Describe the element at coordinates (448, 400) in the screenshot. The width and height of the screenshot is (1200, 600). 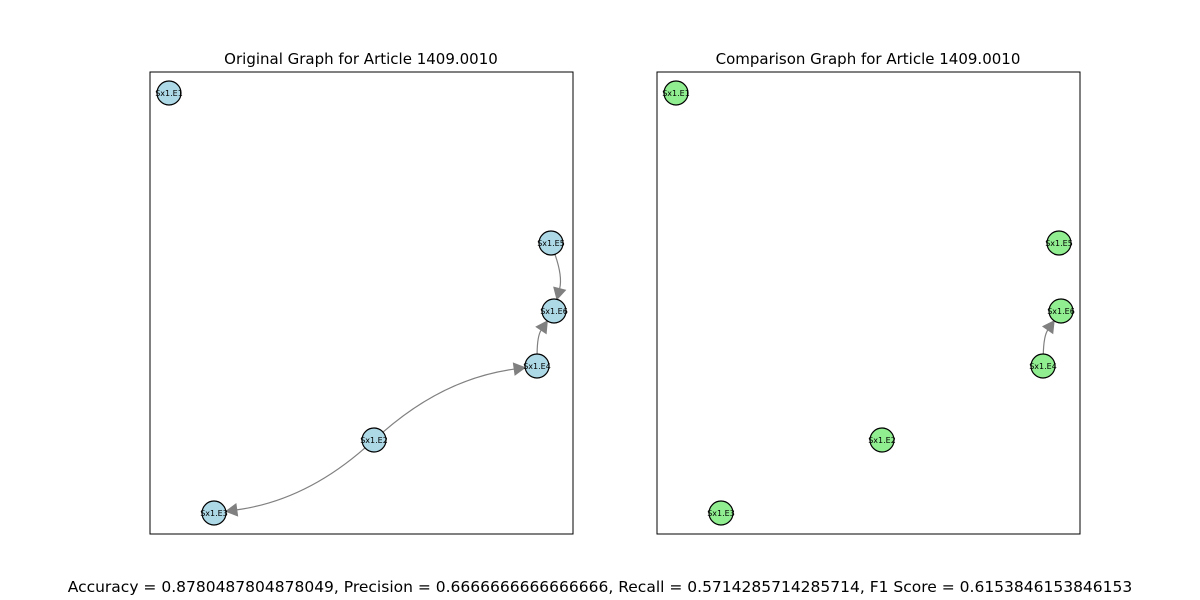
I see `edge-S2-S4` at that location.